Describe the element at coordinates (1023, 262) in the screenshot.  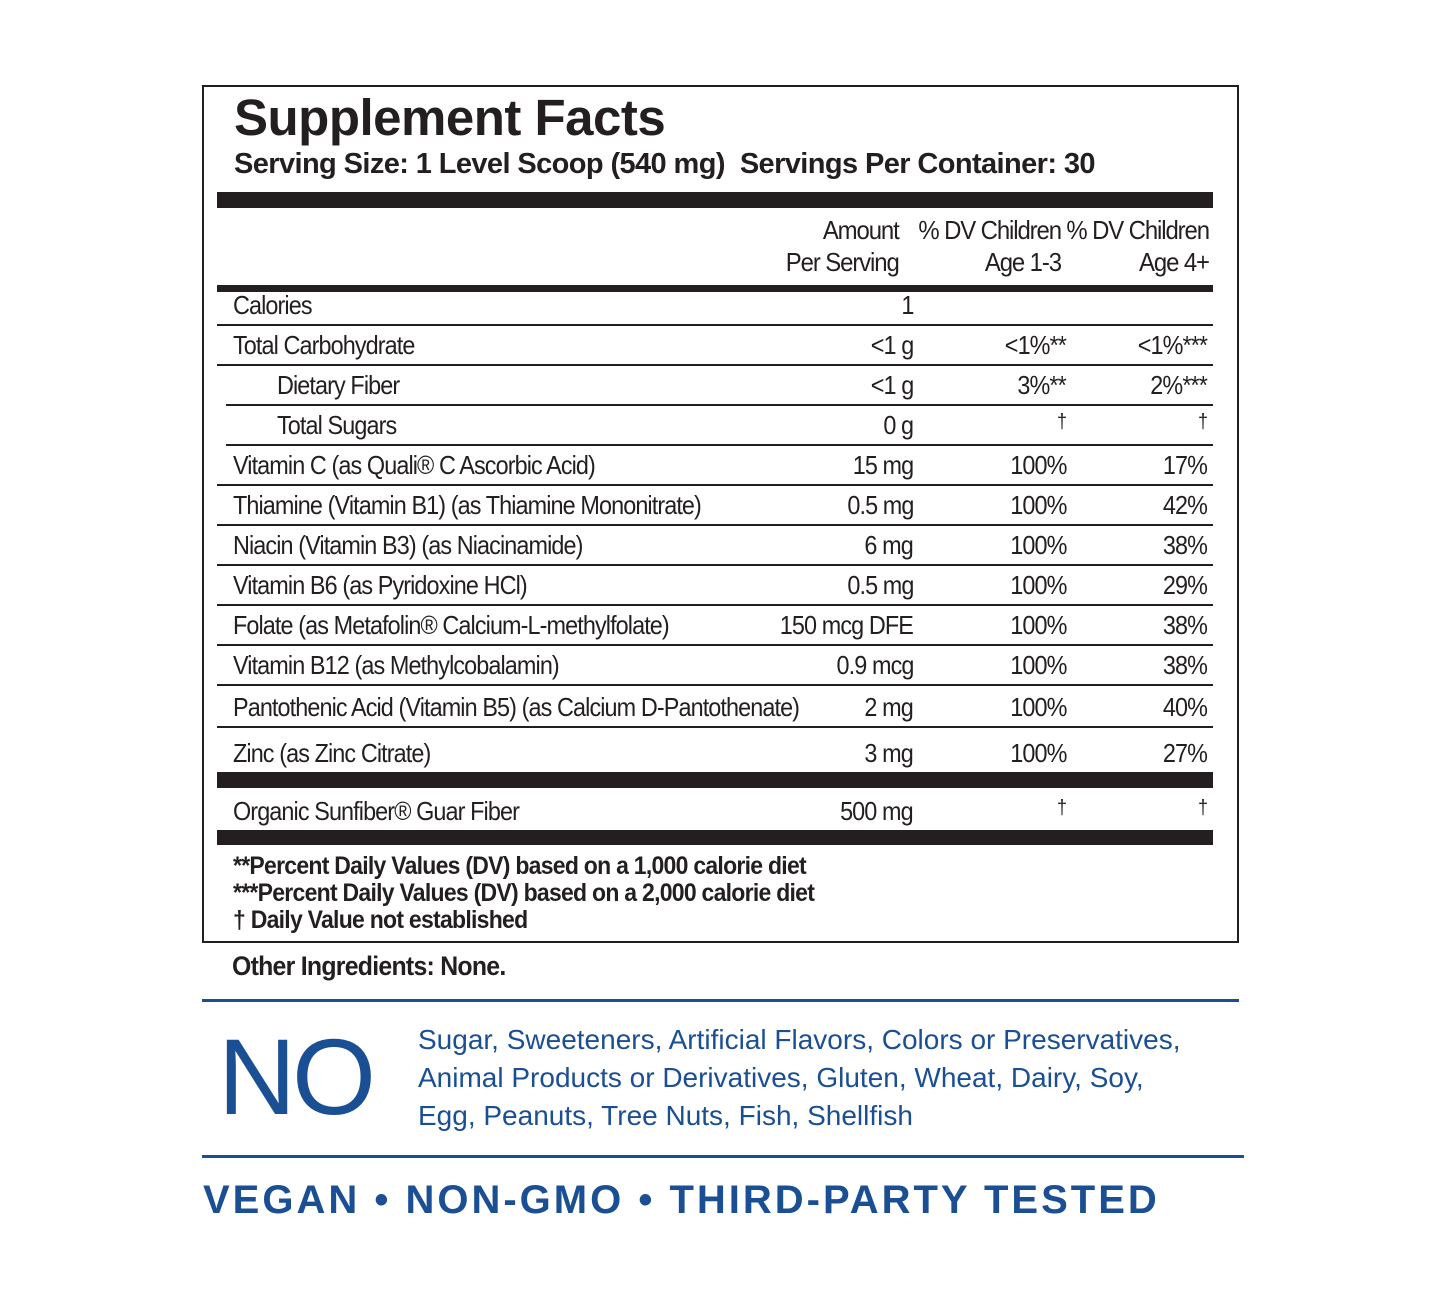
I see `header-dv13-line2: Age 1-3` at that location.